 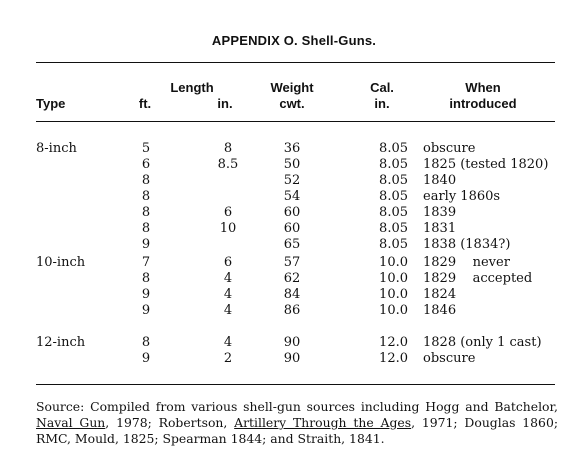 I want to click on cell-weight: 84, so click(x=292, y=294).